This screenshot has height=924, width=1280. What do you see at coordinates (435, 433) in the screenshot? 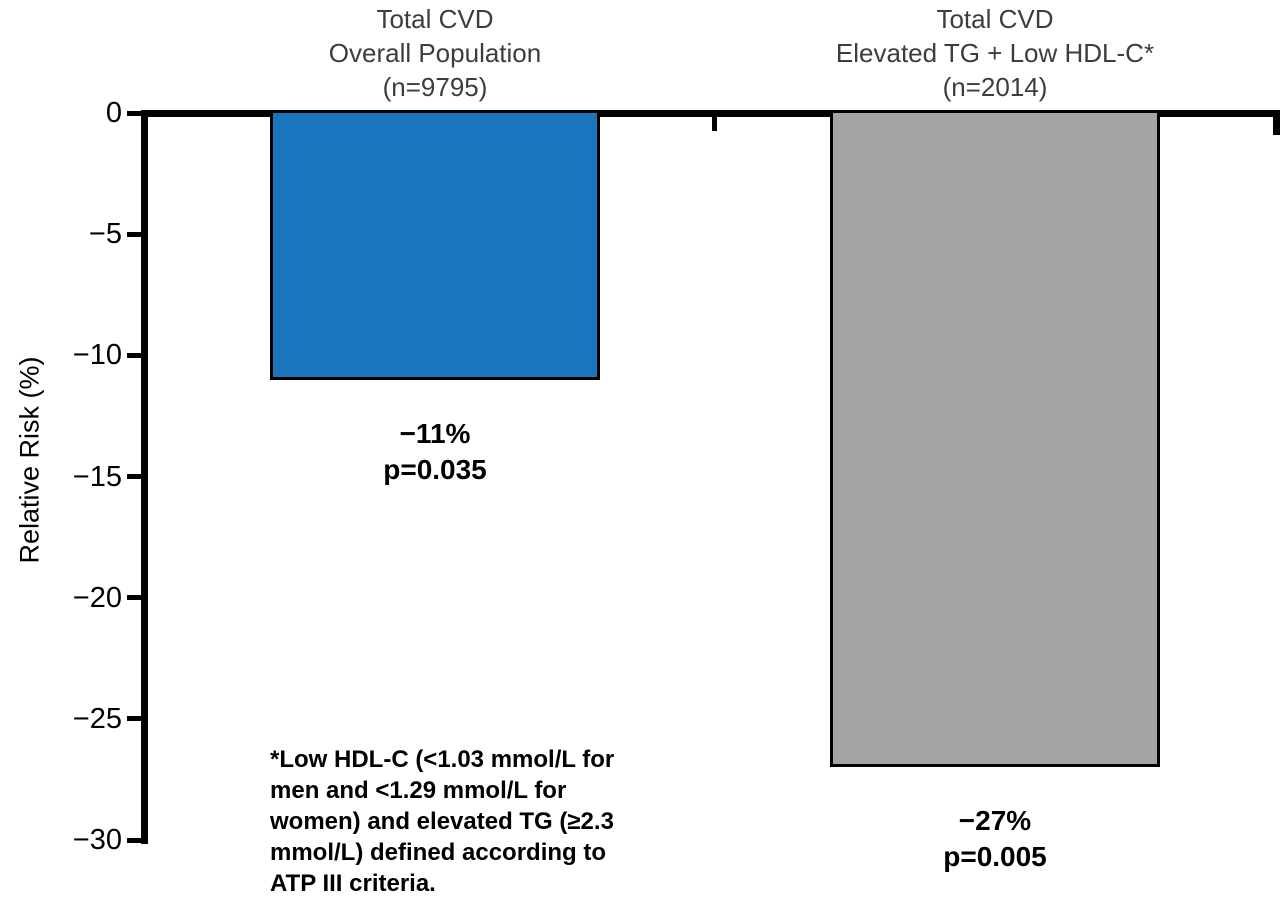
I see `bar-value-label: −11%` at bounding box center [435, 433].